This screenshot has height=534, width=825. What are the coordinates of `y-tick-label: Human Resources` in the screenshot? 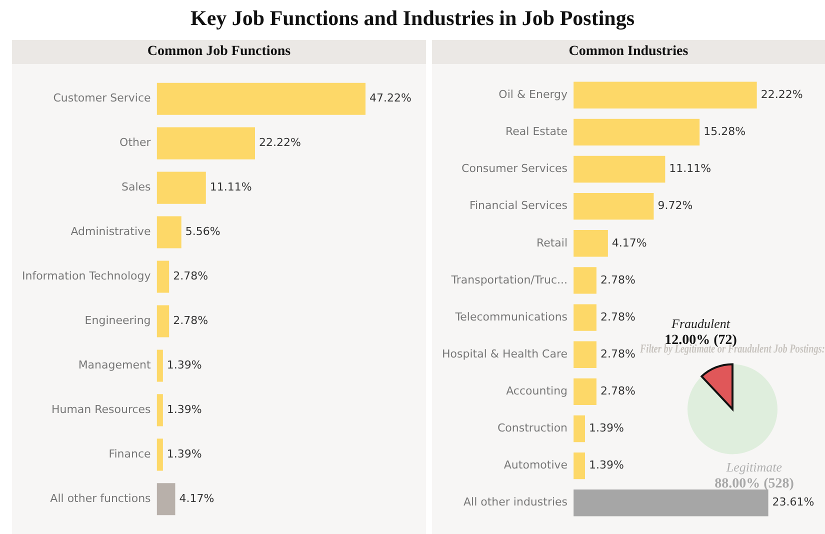 It's located at (101, 409).